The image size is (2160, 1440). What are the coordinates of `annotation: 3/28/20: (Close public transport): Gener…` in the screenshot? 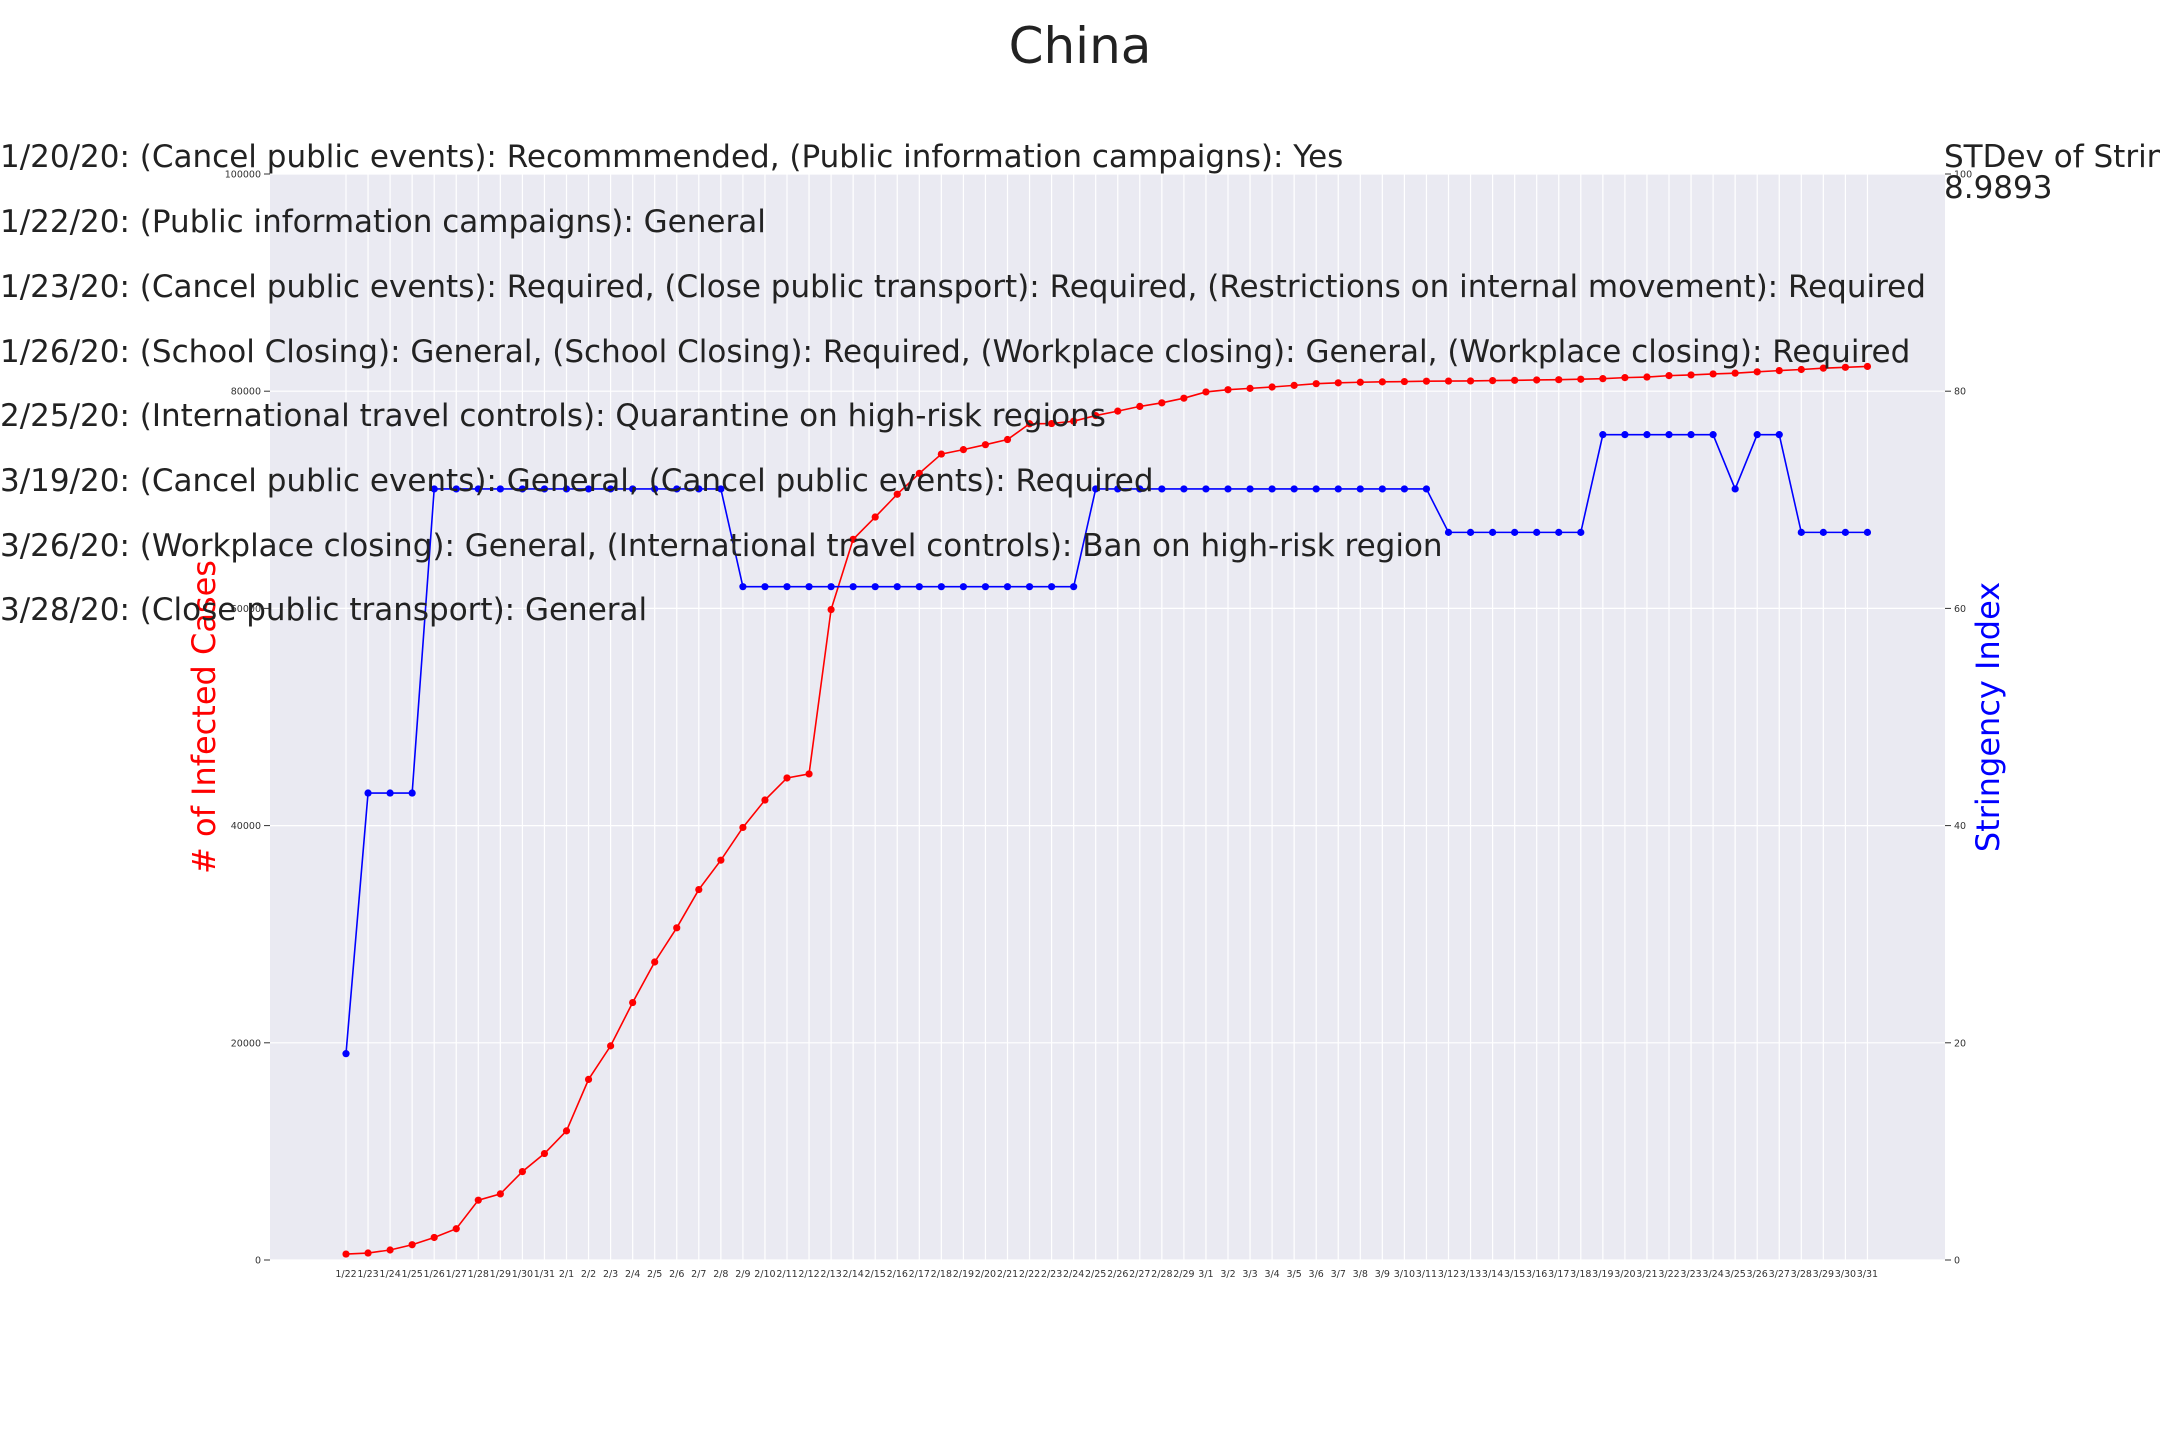 It's located at (323, 610).